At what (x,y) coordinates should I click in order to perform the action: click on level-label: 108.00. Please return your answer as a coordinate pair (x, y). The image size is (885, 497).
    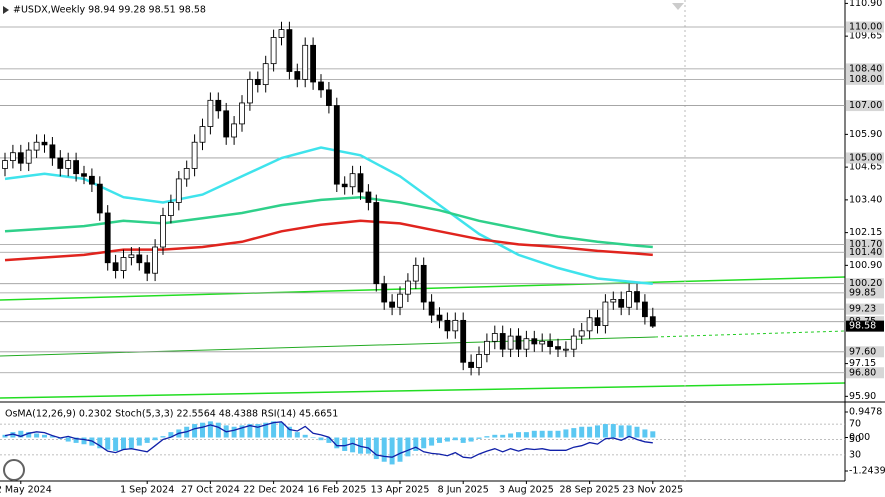
    Looking at the image, I should click on (865, 79).